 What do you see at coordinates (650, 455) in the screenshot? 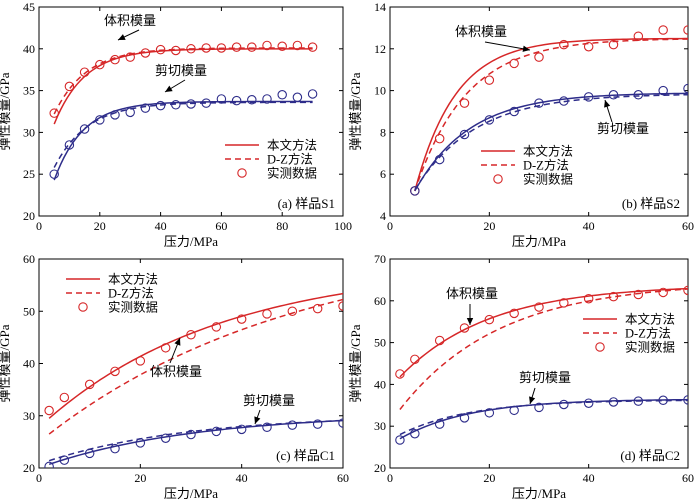
I see `panel-tag: (d) 样品C2` at bounding box center [650, 455].